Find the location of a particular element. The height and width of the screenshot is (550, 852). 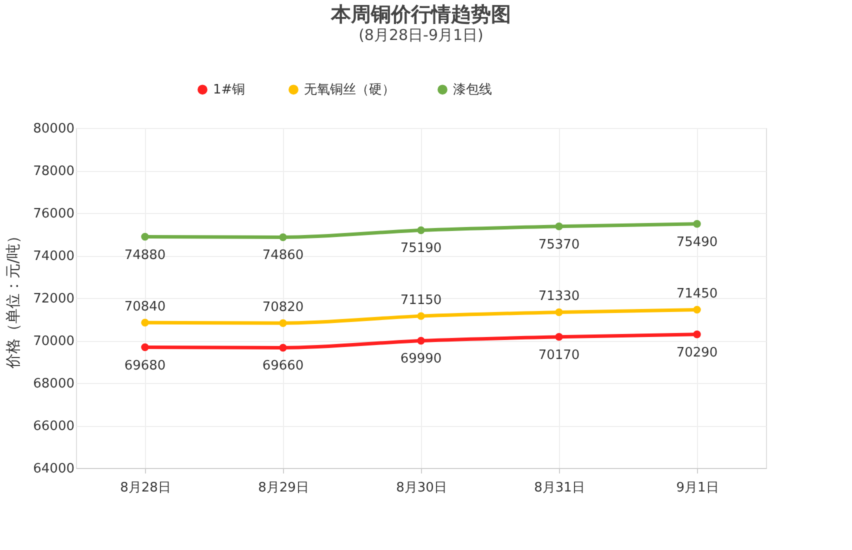

y-tick-label: 78000 is located at coordinates (53, 171).